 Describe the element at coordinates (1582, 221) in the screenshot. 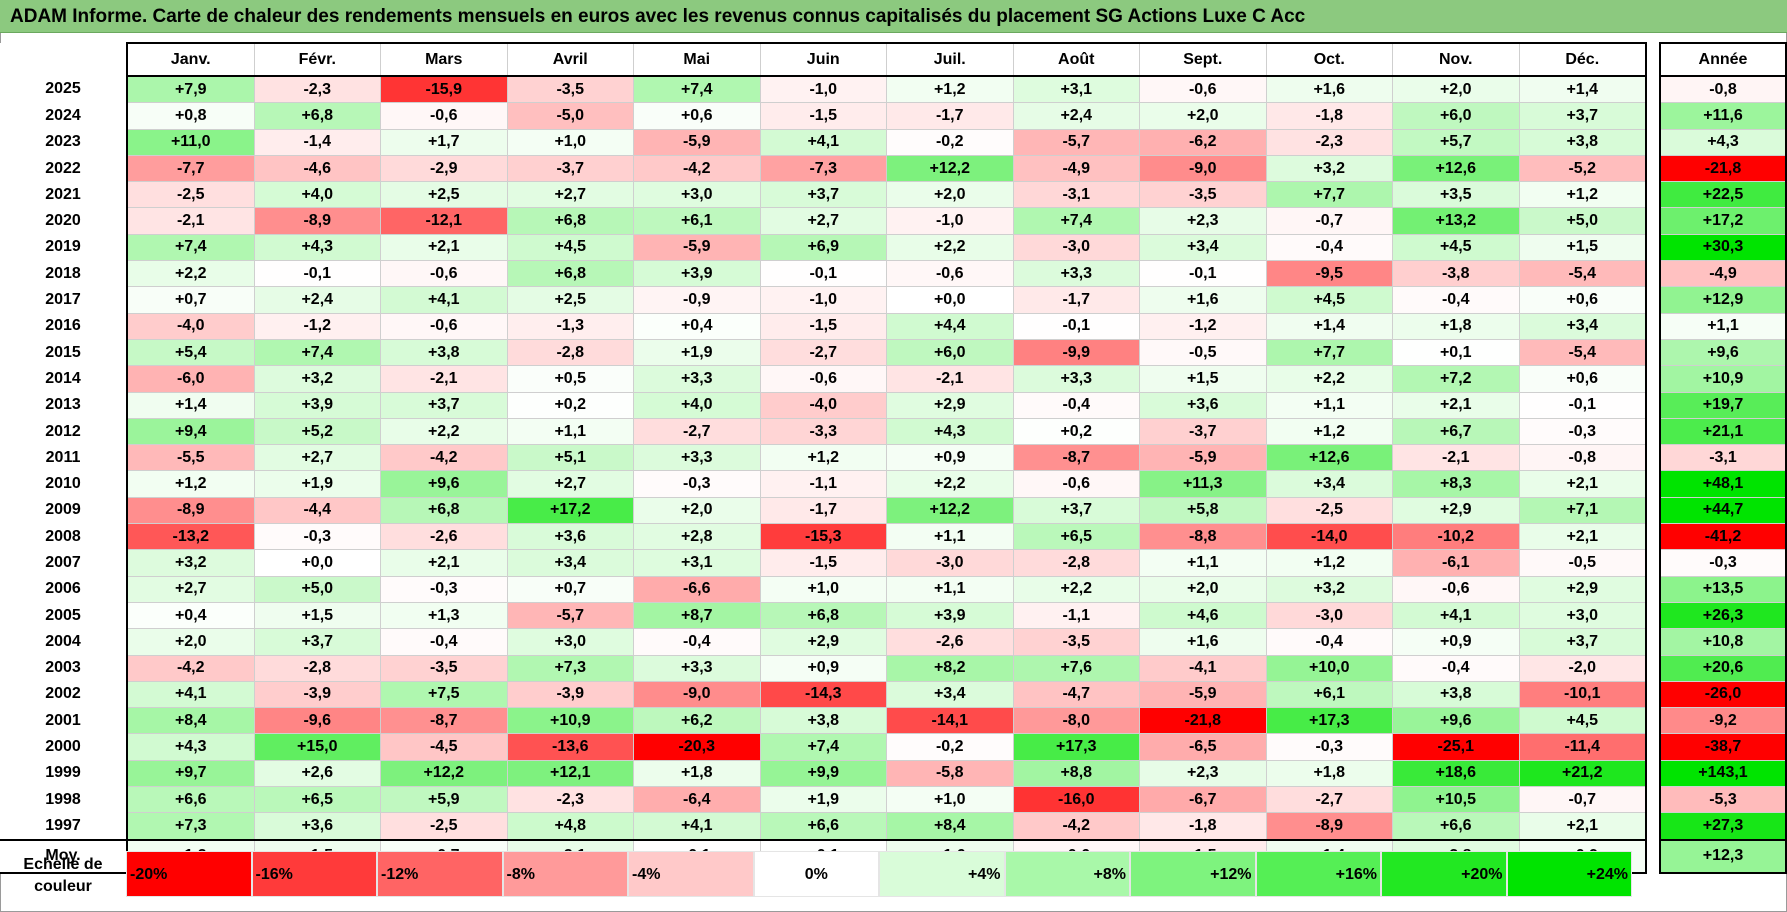

I see `heatmap-cell: +5,0` at that location.